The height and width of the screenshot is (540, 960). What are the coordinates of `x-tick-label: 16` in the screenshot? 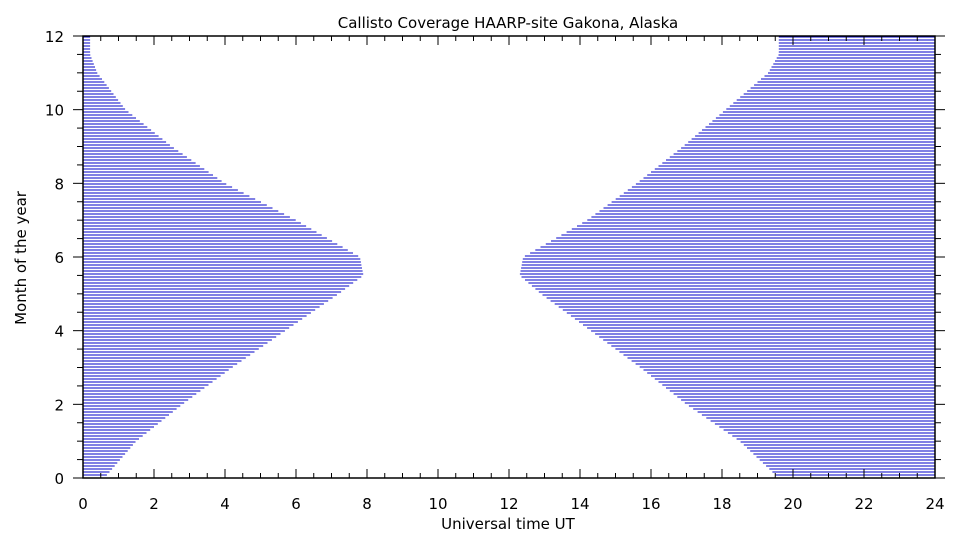 It's located at (650, 504).